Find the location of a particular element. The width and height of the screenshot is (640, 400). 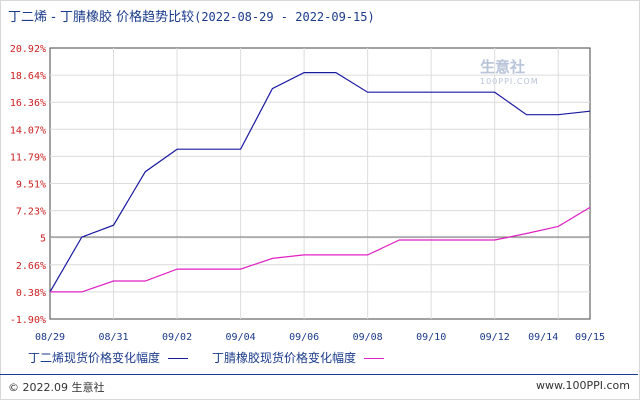

y-tick-label: 5 is located at coordinates (43, 239).